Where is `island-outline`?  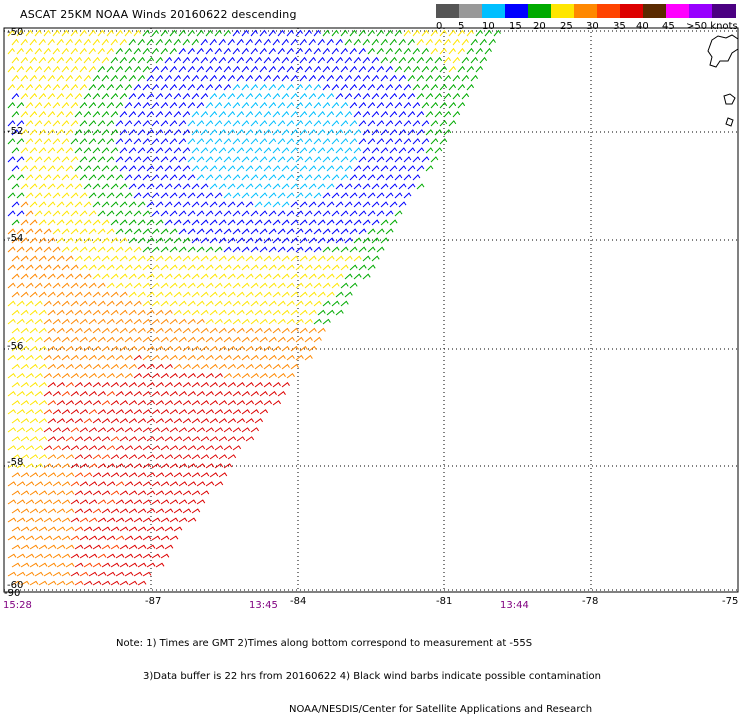
island-outline is located at coordinates (723, 51).